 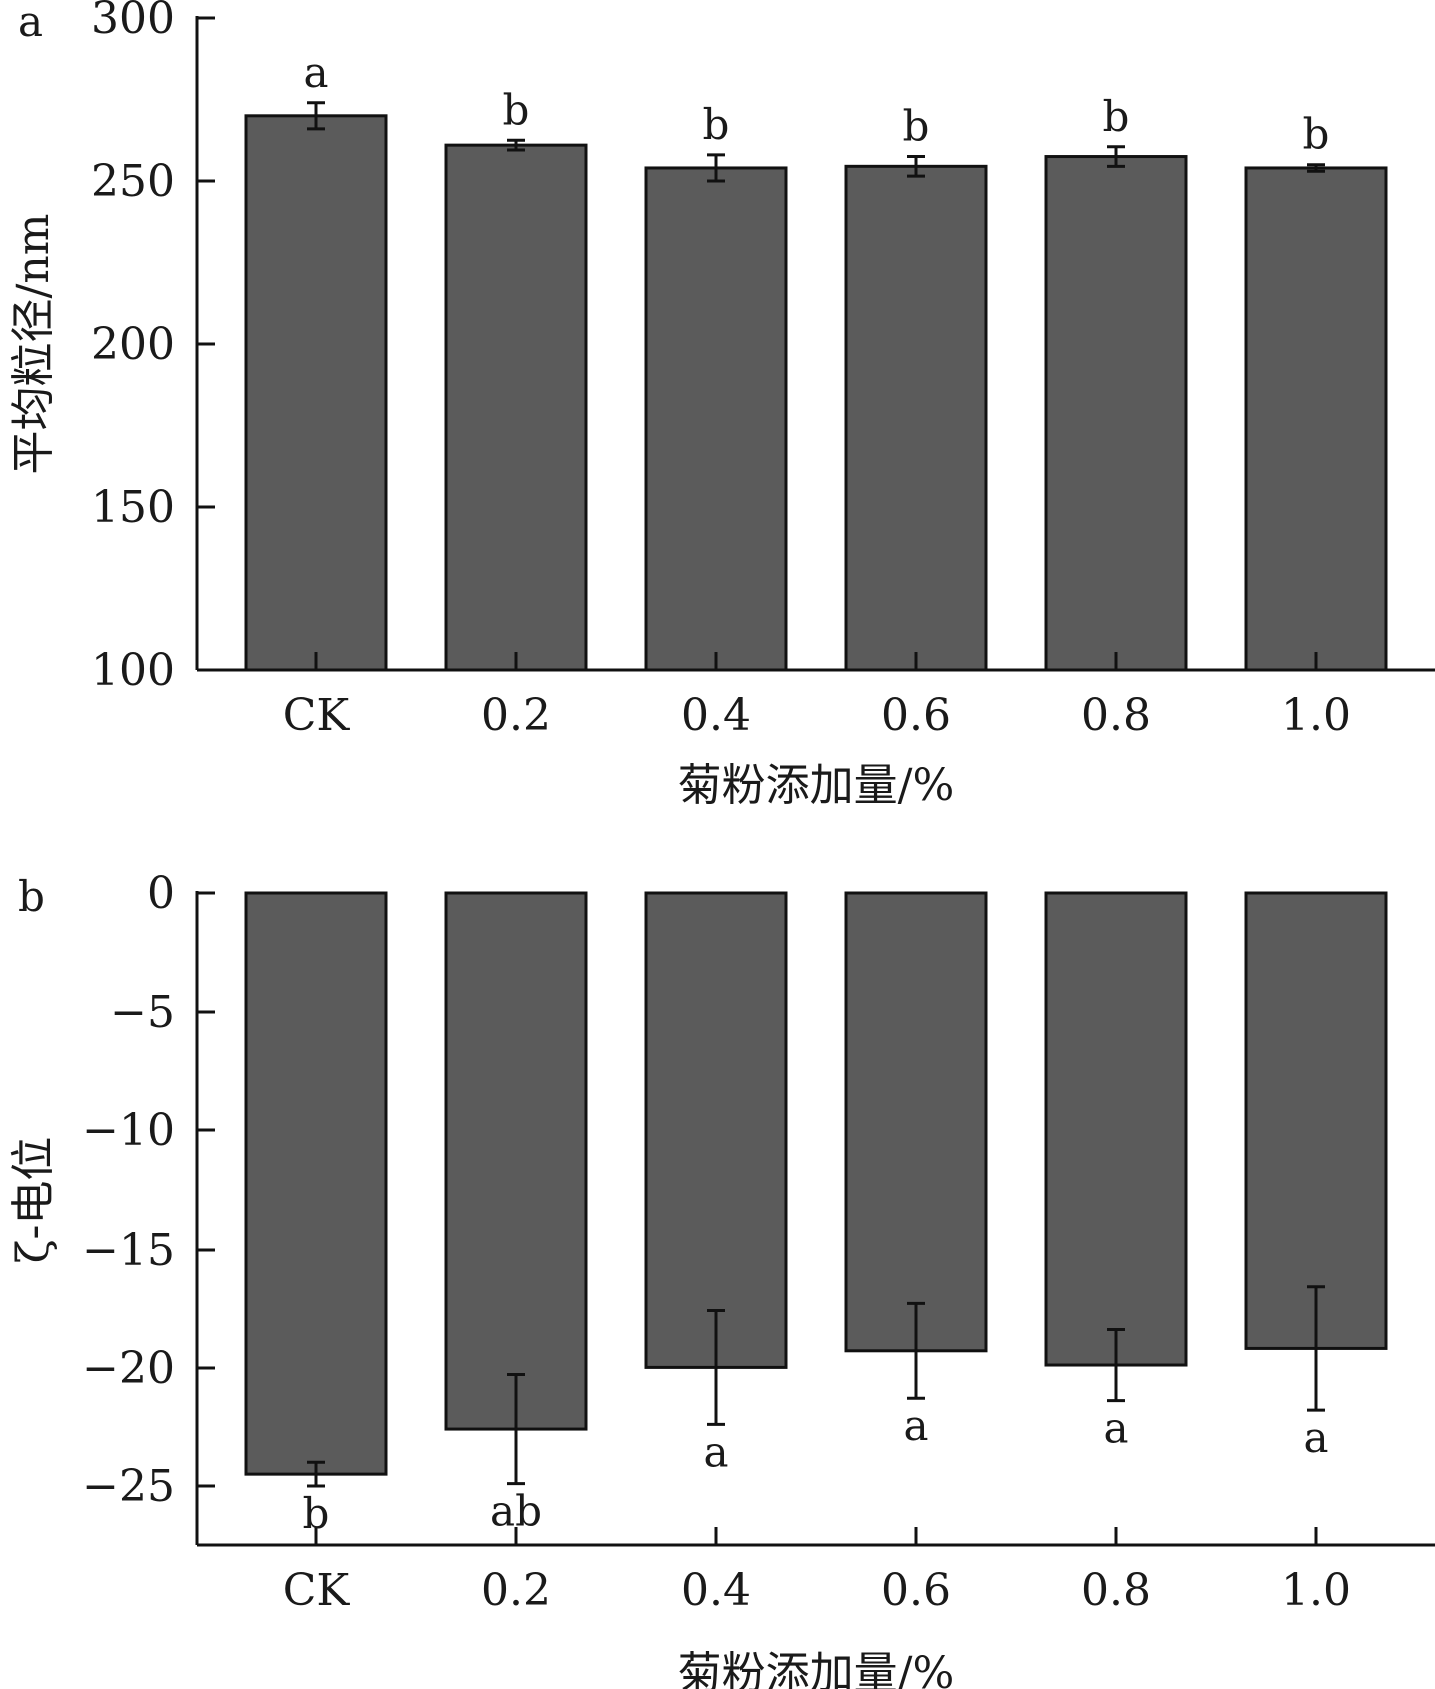 I want to click on y-tick-label: −20, so click(x=128, y=1368).